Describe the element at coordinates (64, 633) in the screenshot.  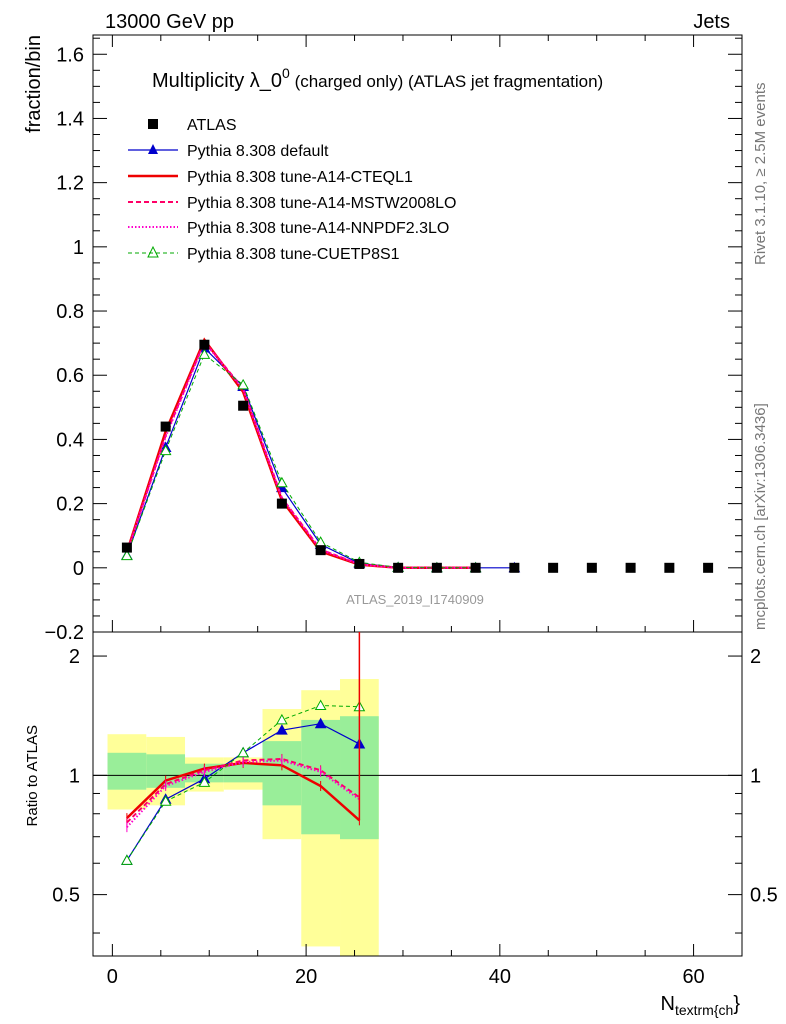
I see `y-tick-label-top: −0.2` at that location.